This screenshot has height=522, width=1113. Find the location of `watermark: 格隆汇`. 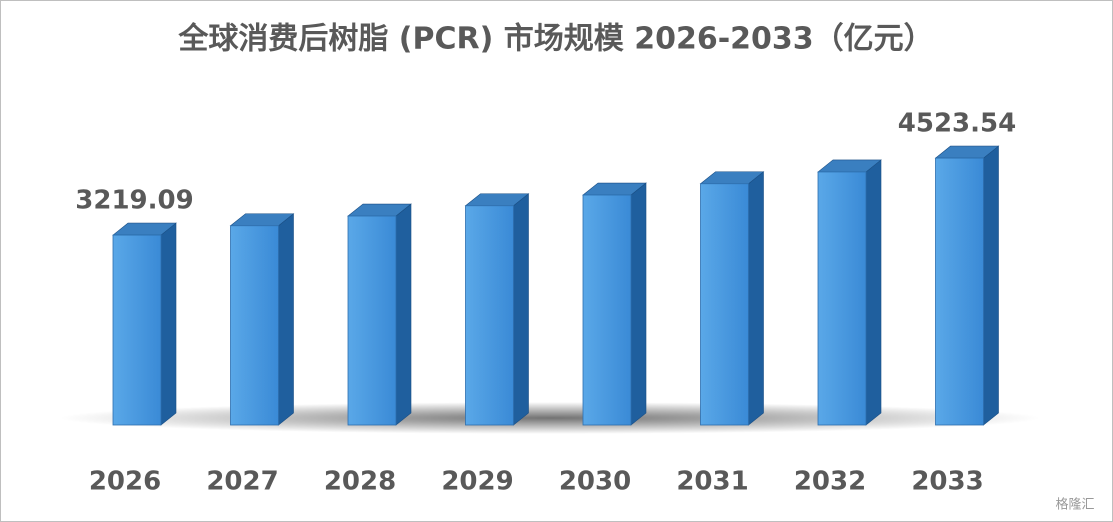

watermark: 格隆汇 is located at coordinates (1074, 505).